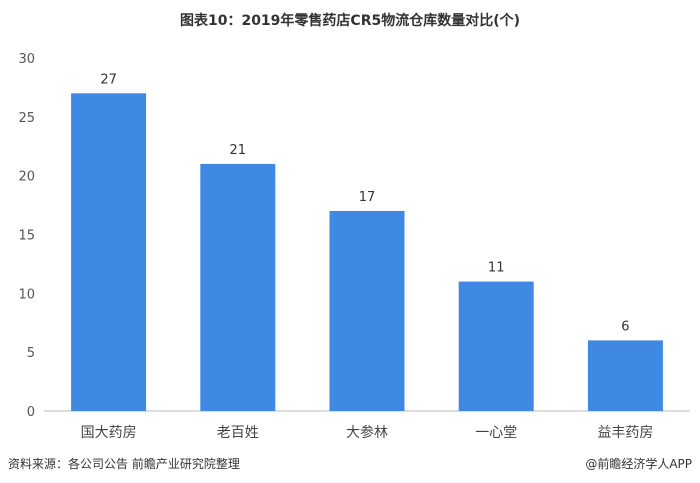  I want to click on category-label: 老百姓, so click(238, 433).